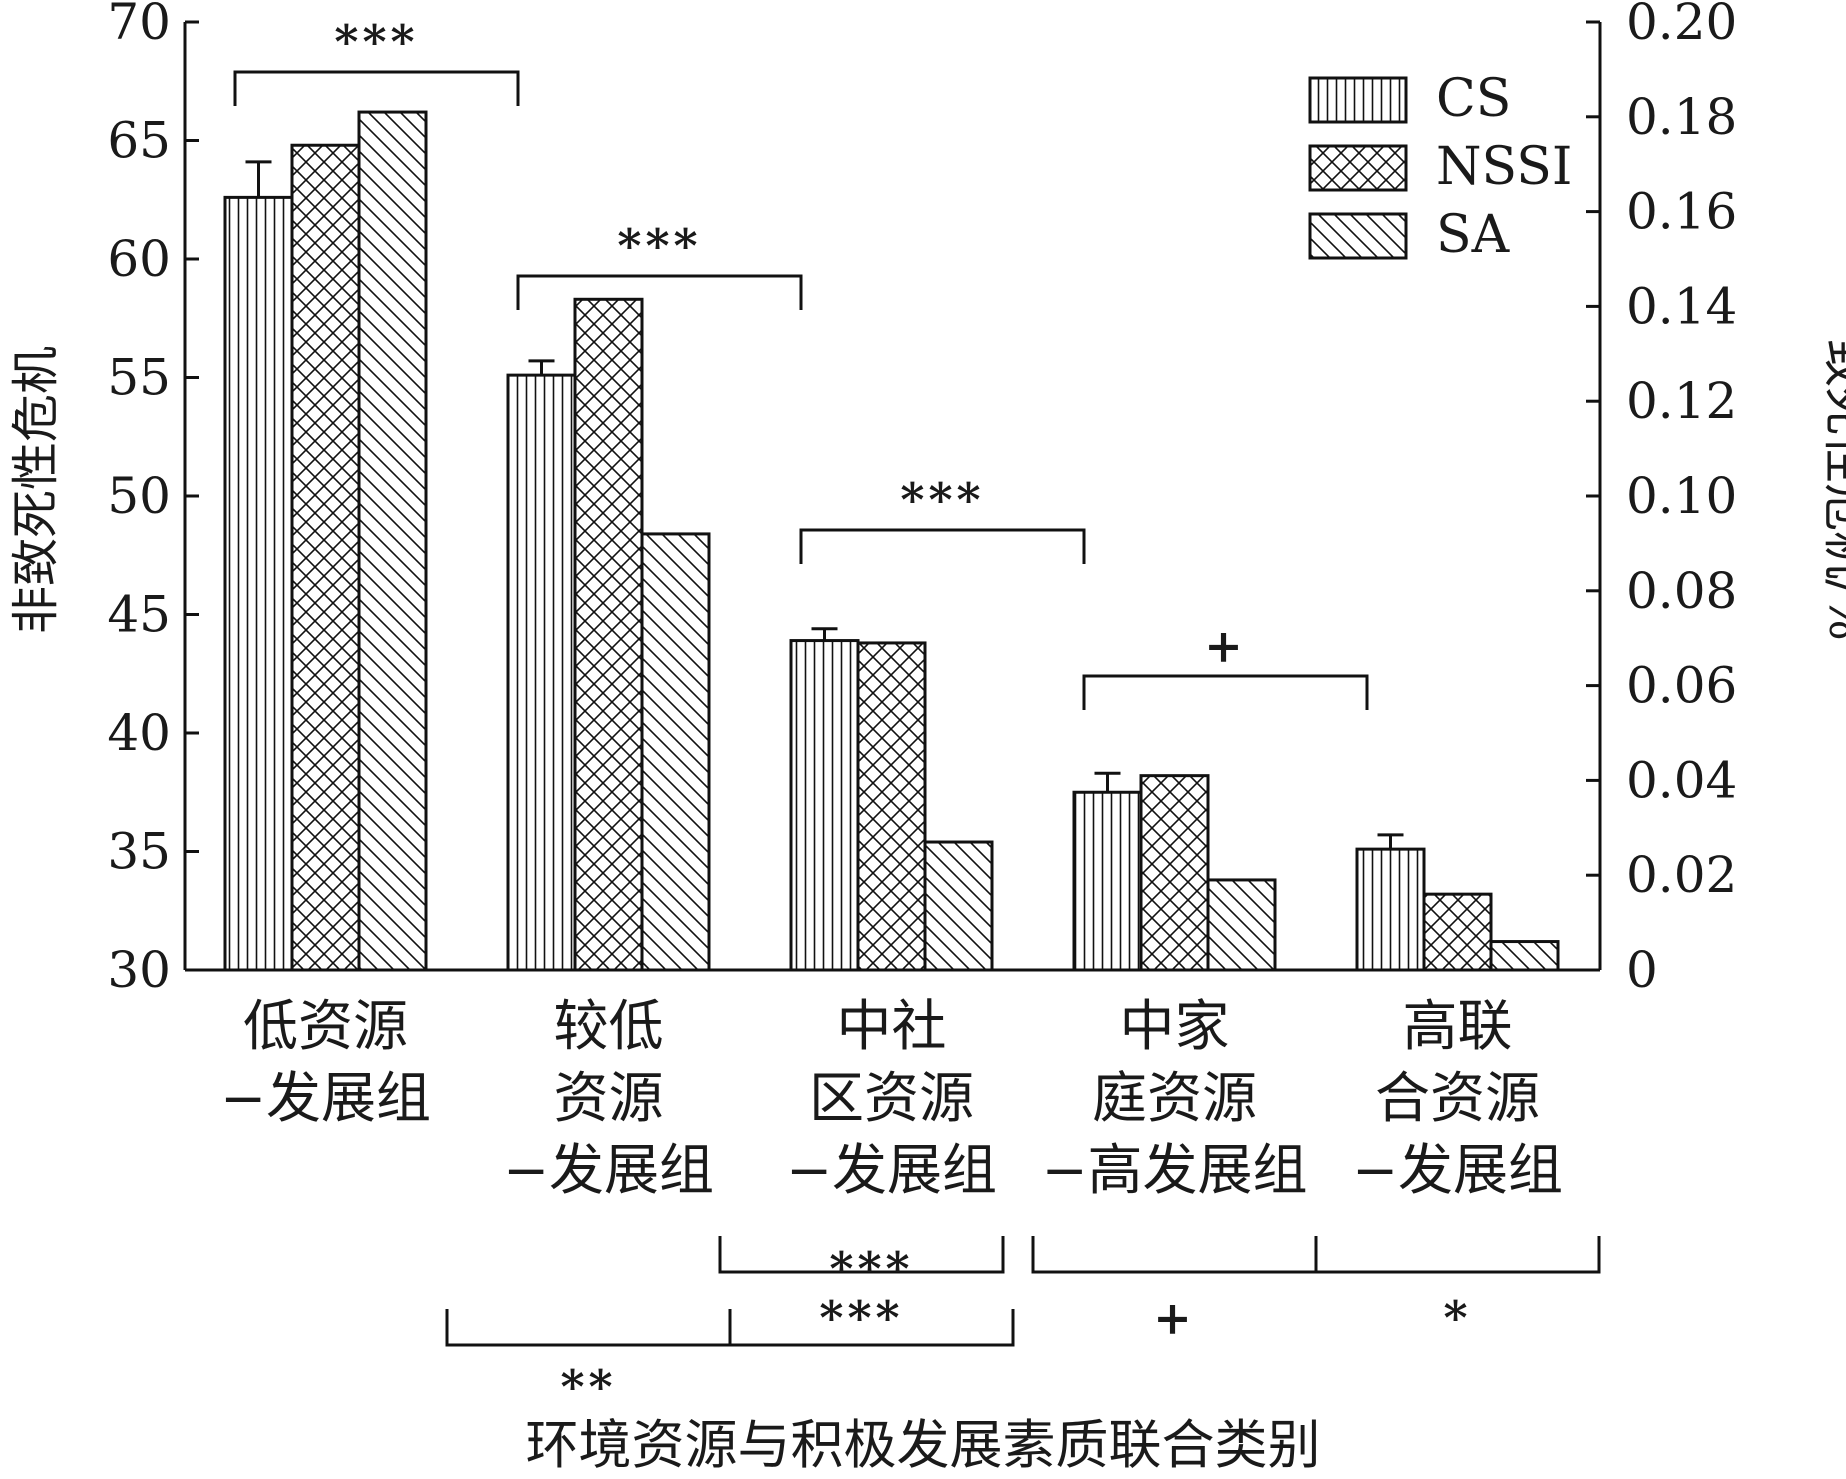 The height and width of the screenshot is (1479, 1846). What do you see at coordinates (891, 1098) in the screenshot?
I see `category-label-2-line-1: 区资源` at bounding box center [891, 1098].